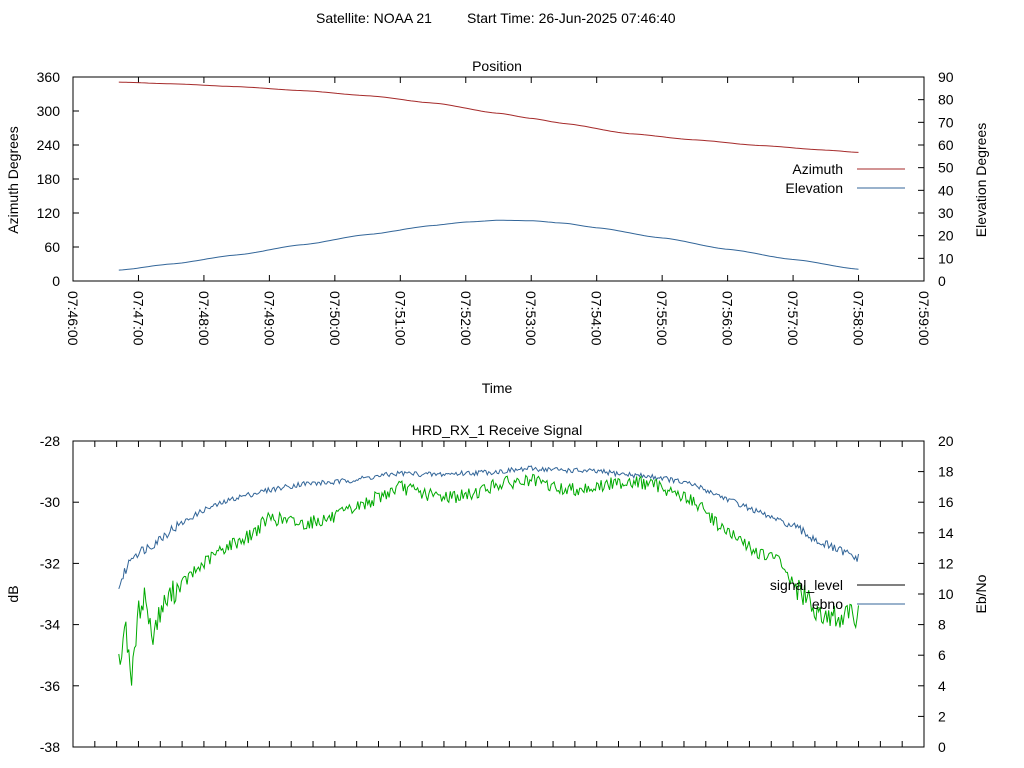 Image resolution: width=1024 pixels, height=768 pixels. What do you see at coordinates (924, 318) in the screenshot?
I see `x-tick-label: 07:59:00` at bounding box center [924, 318].